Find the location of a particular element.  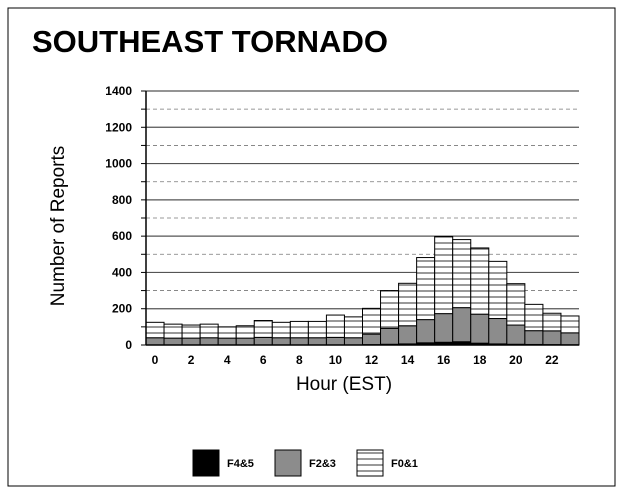

y-tick-labels: 0 200 400 600 800 1000 1200 1400 is located at coordinates (118, 218).